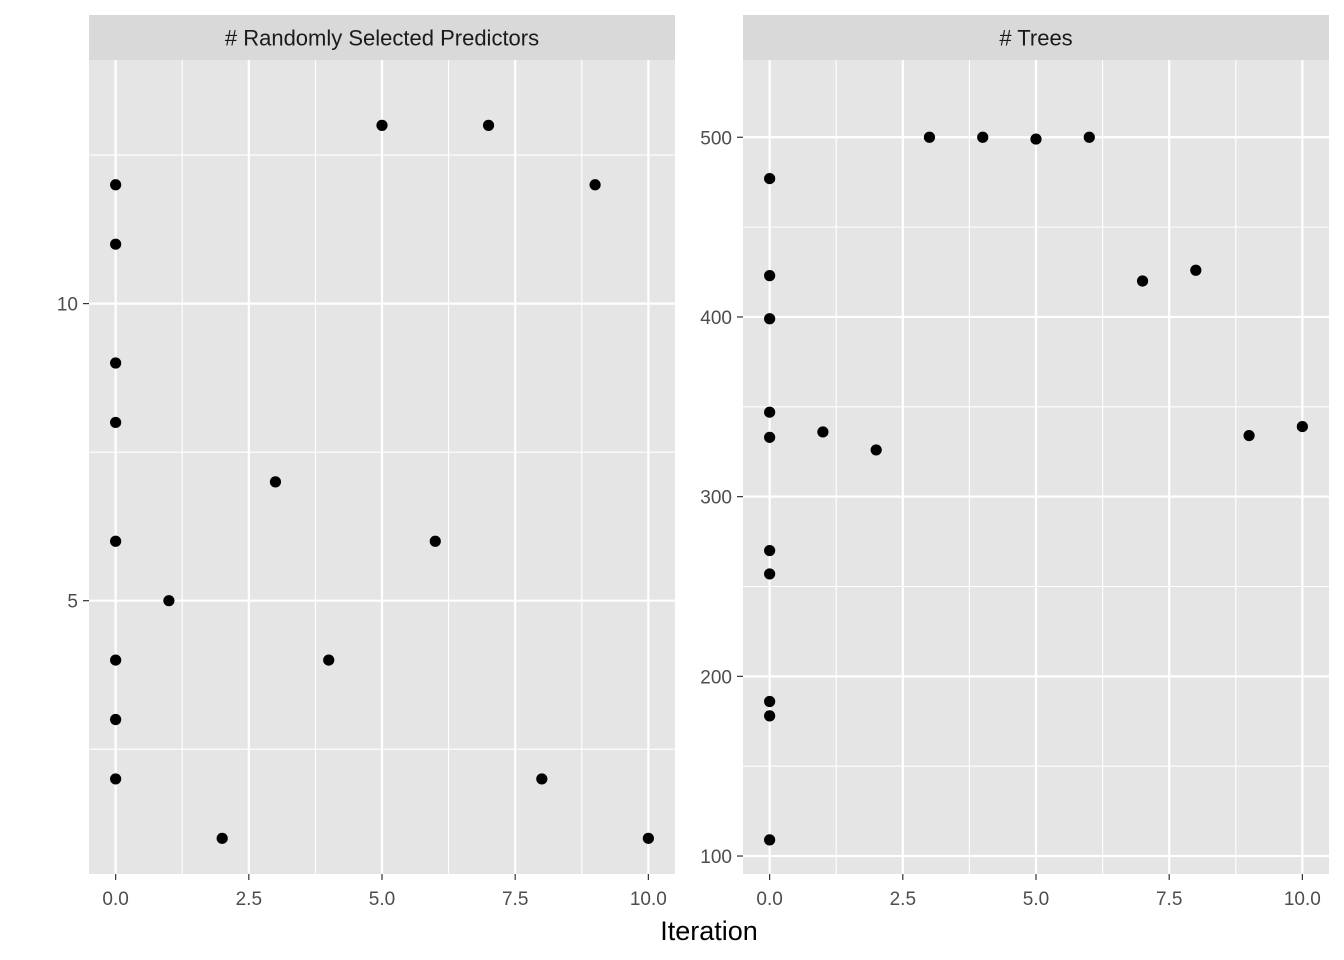 Image resolution: width=1344 pixels, height=960 pixels. What do you see at coordinates (716, 857) in the screenshot?
I see `y-tick-label: 100` at bounding box center [716, 857].